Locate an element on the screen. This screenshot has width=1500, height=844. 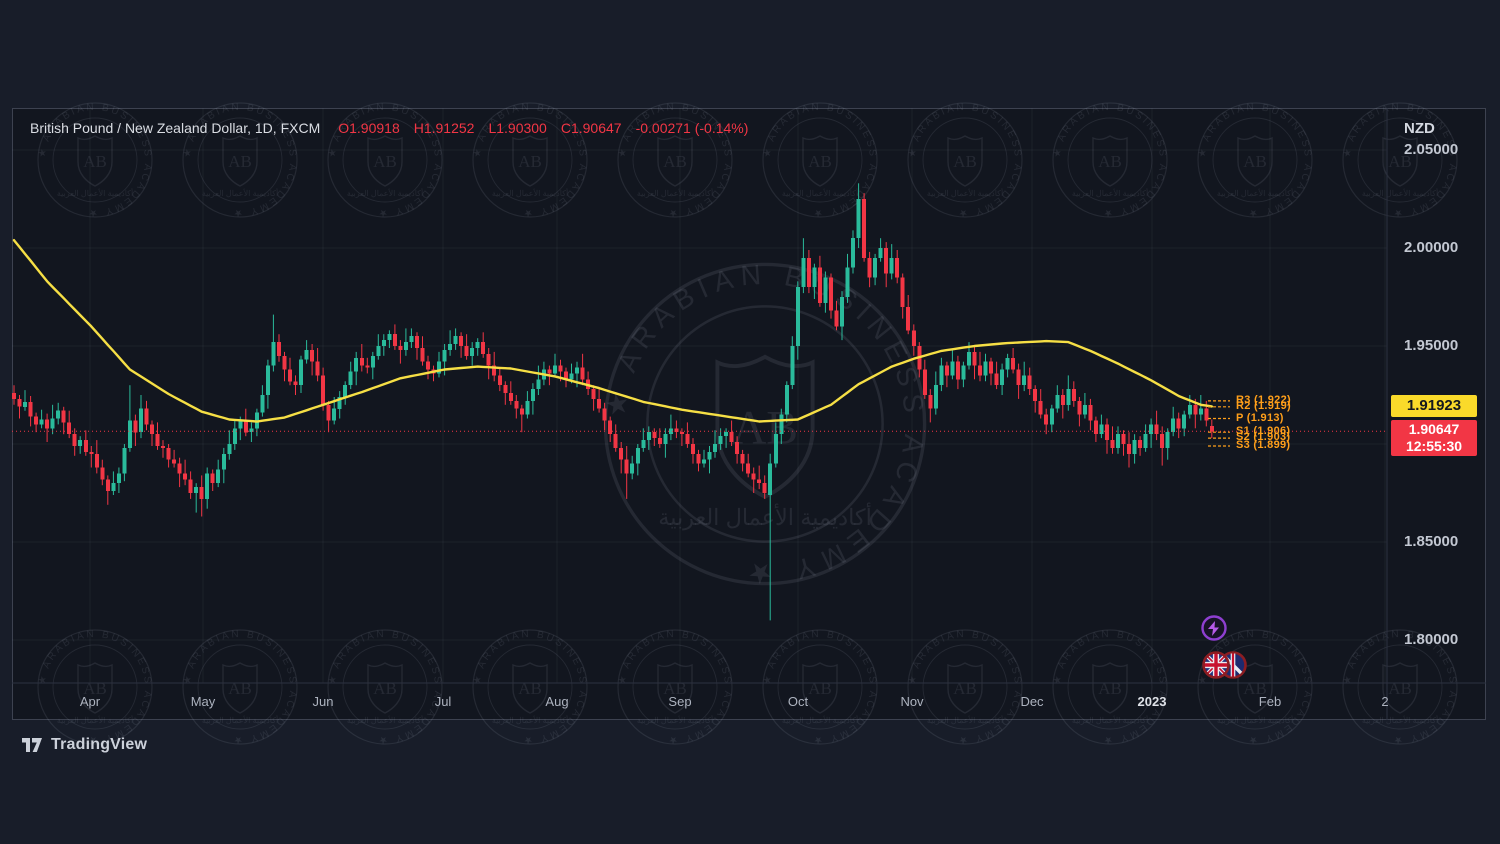
change-value: -0.00271 (-0.14%) is located at coordinates (692, 128).